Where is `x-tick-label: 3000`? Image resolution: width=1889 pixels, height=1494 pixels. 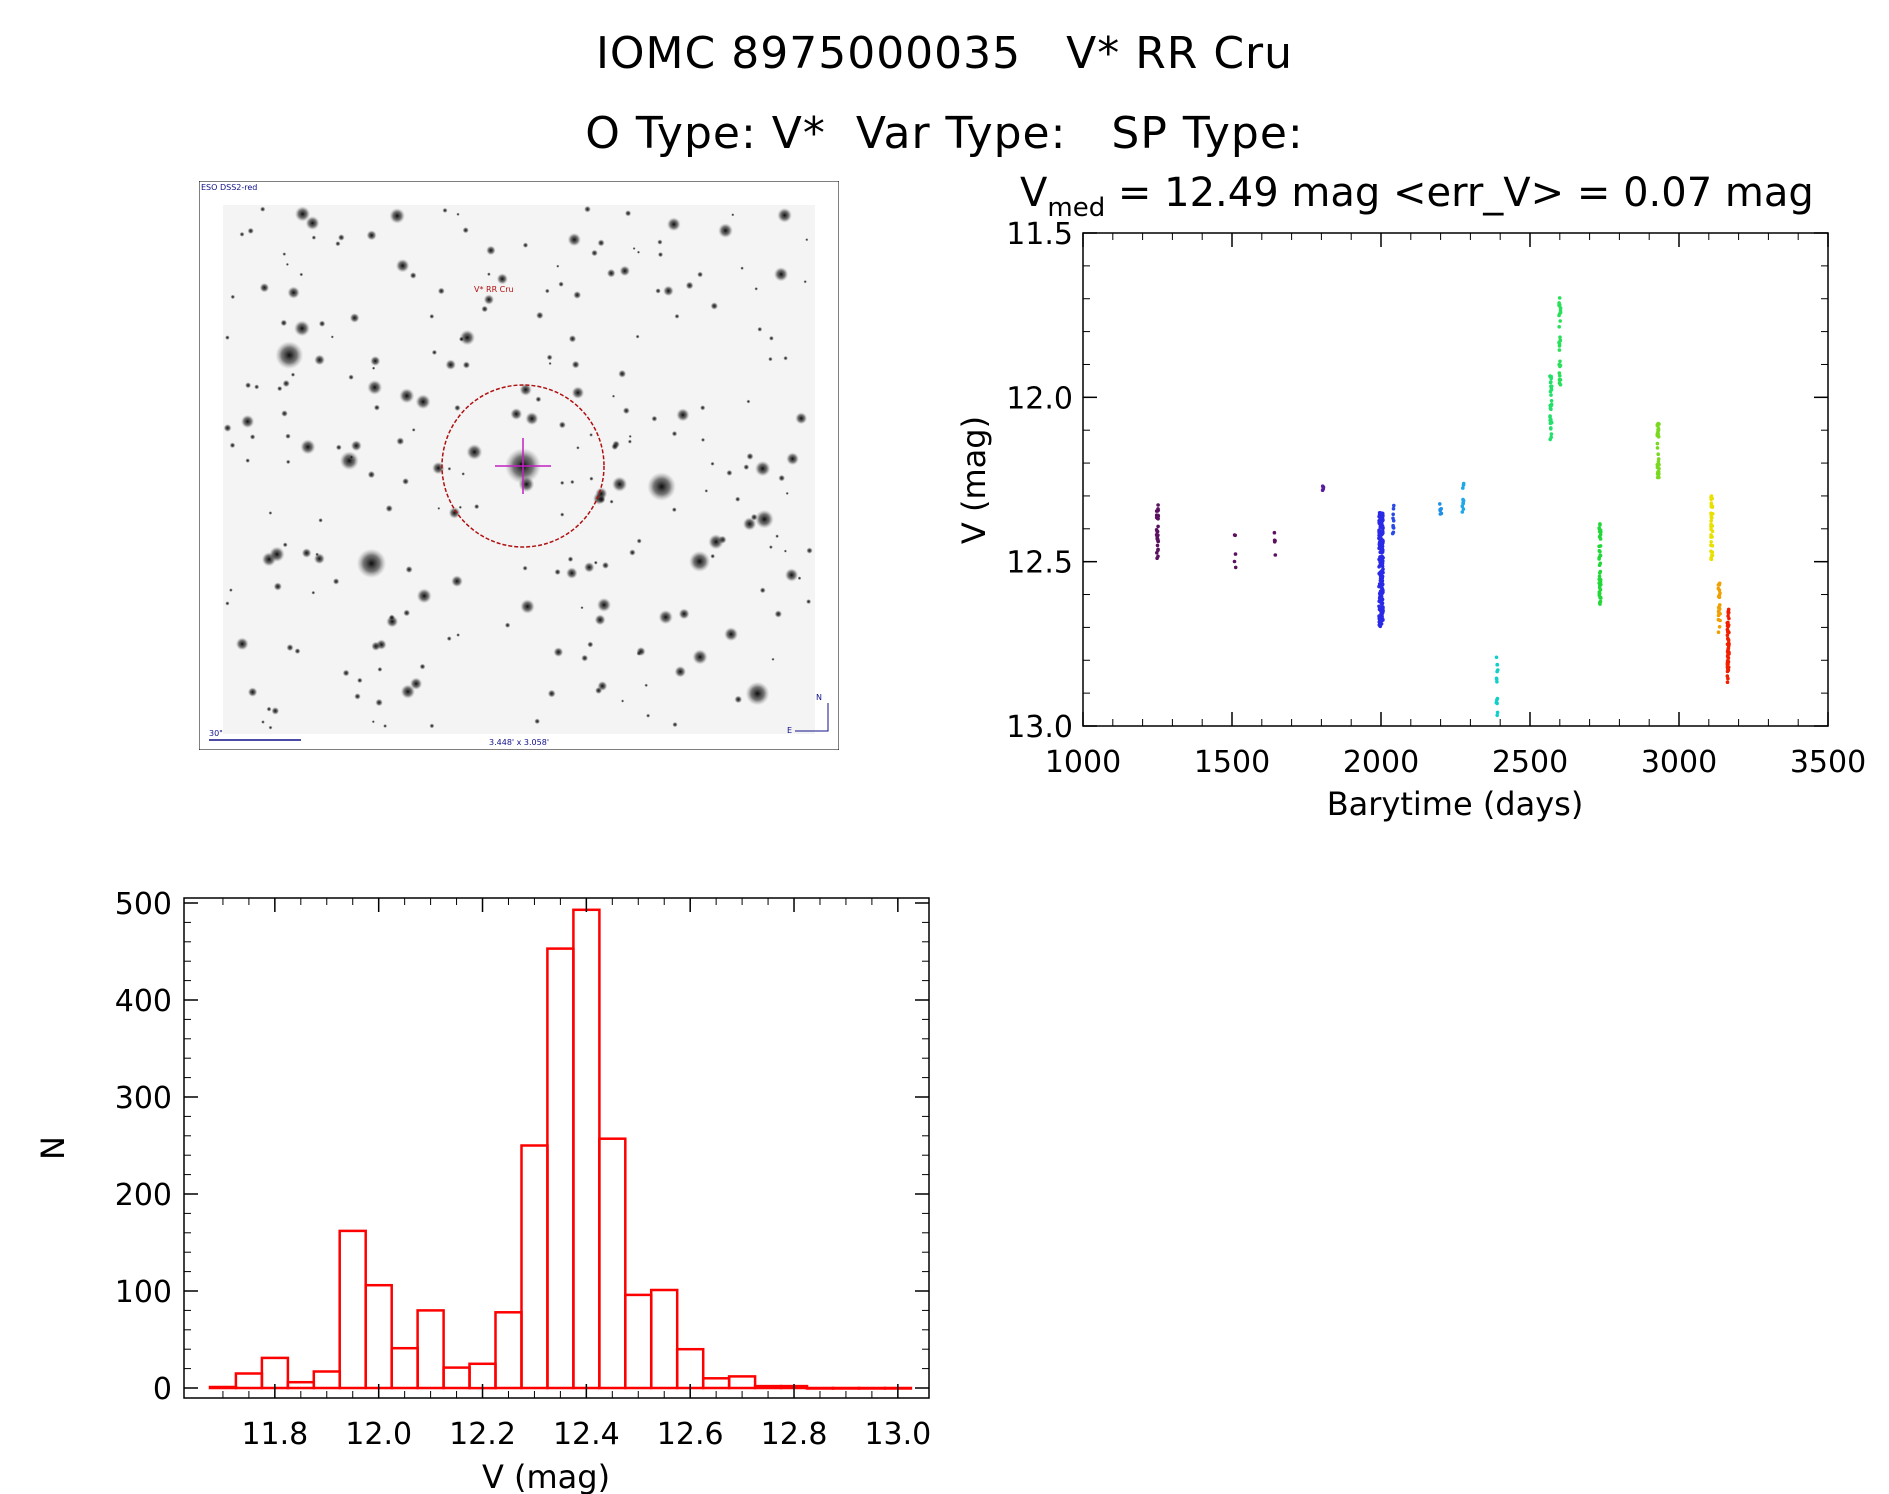 x-tick-label: 3000 is located at coordinates (1679, 762).